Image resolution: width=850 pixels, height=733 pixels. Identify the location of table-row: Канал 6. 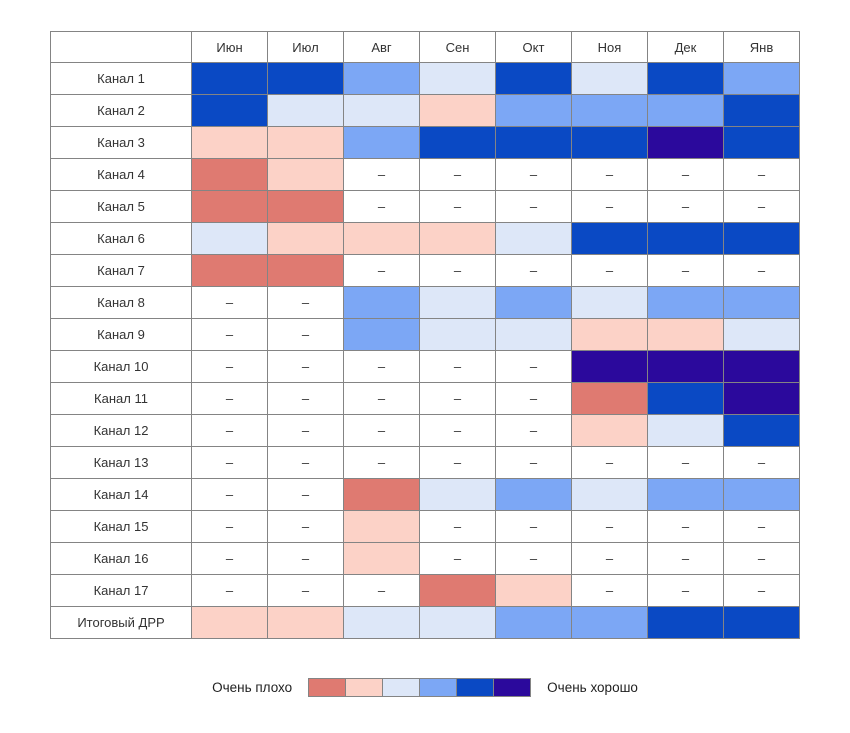
(425, 238).